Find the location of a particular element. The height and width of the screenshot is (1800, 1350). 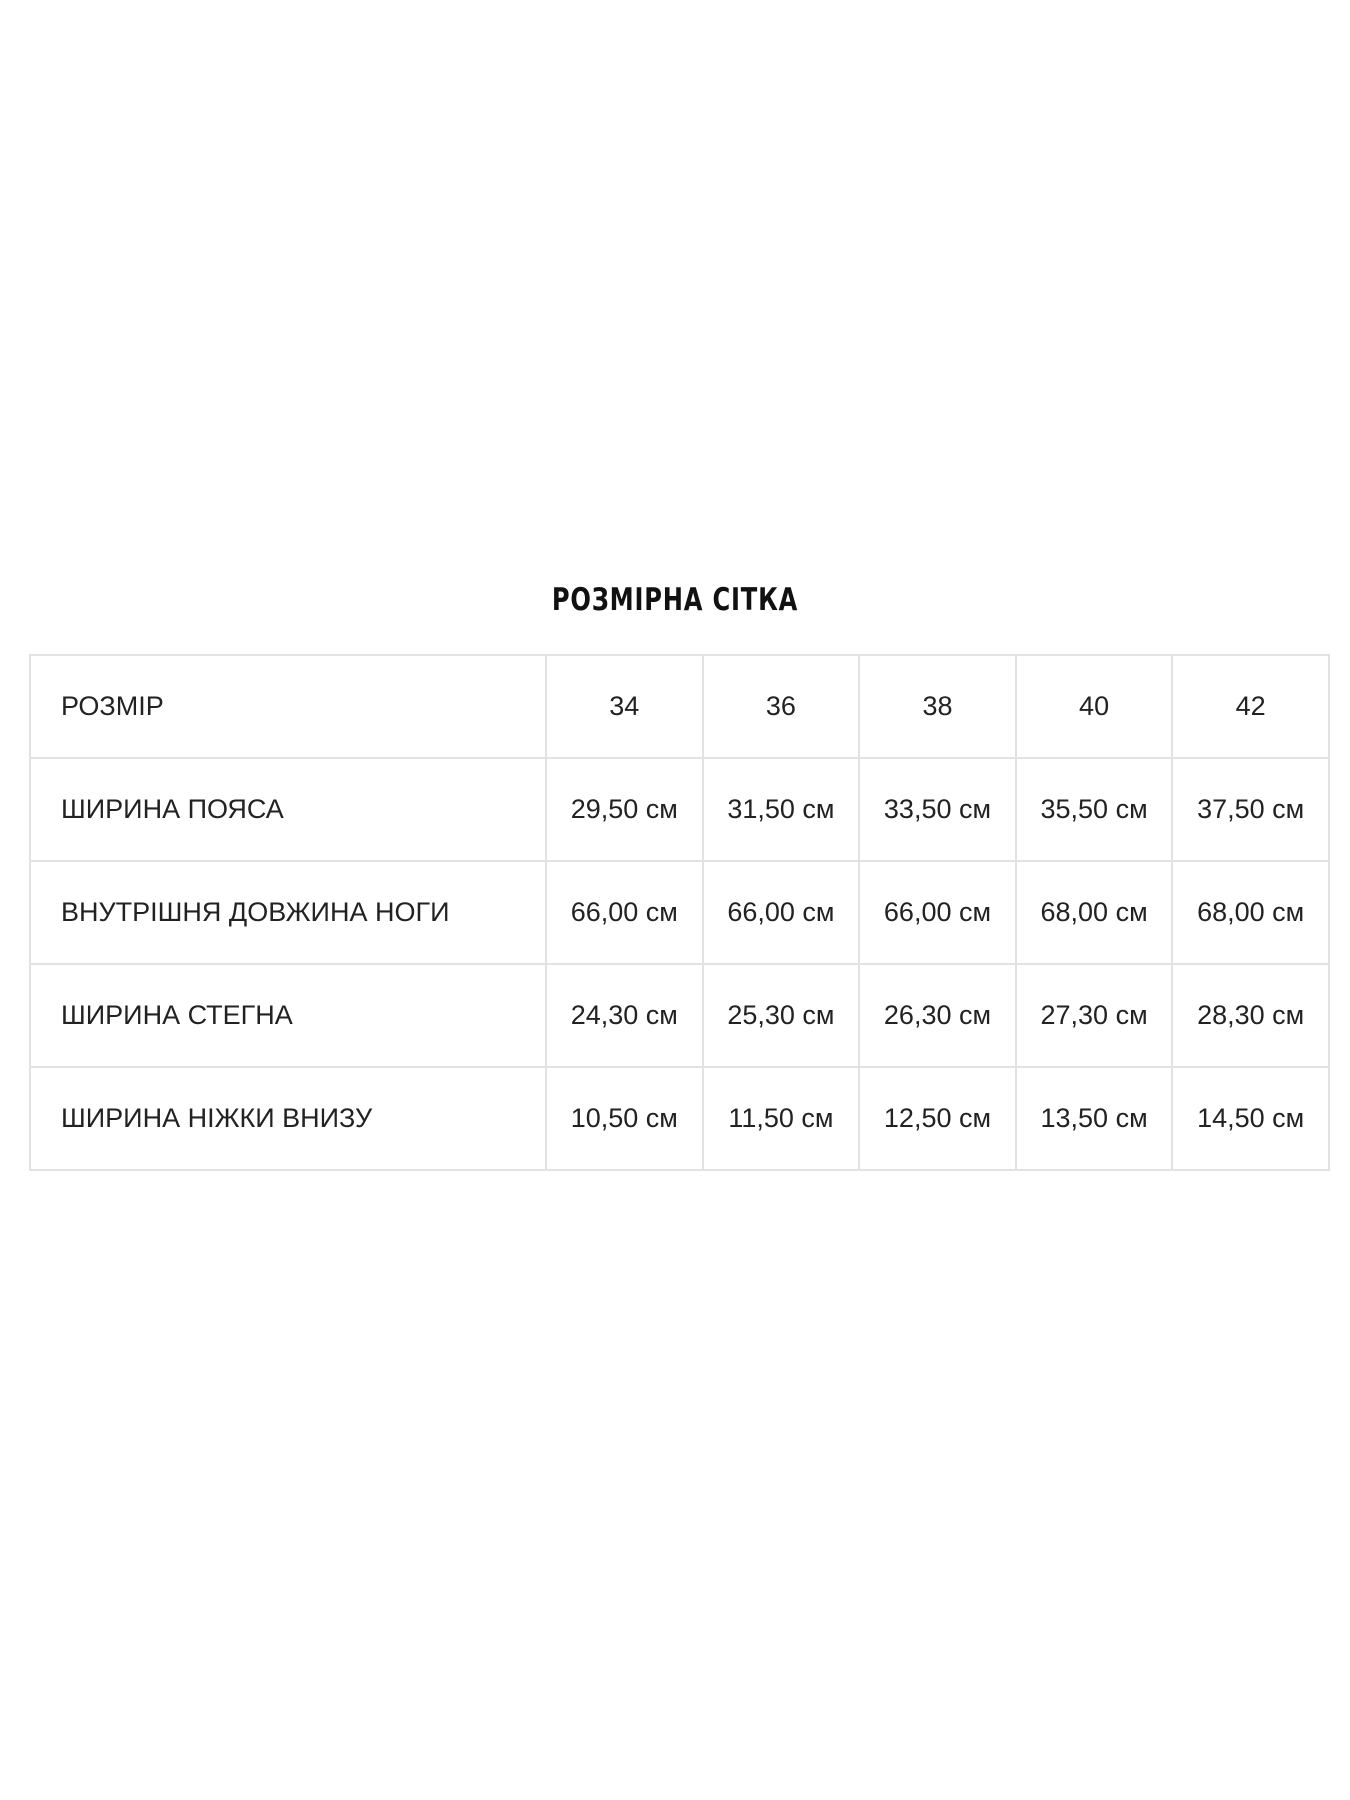

table-cell: 34 is located at coordinates (624, 706).